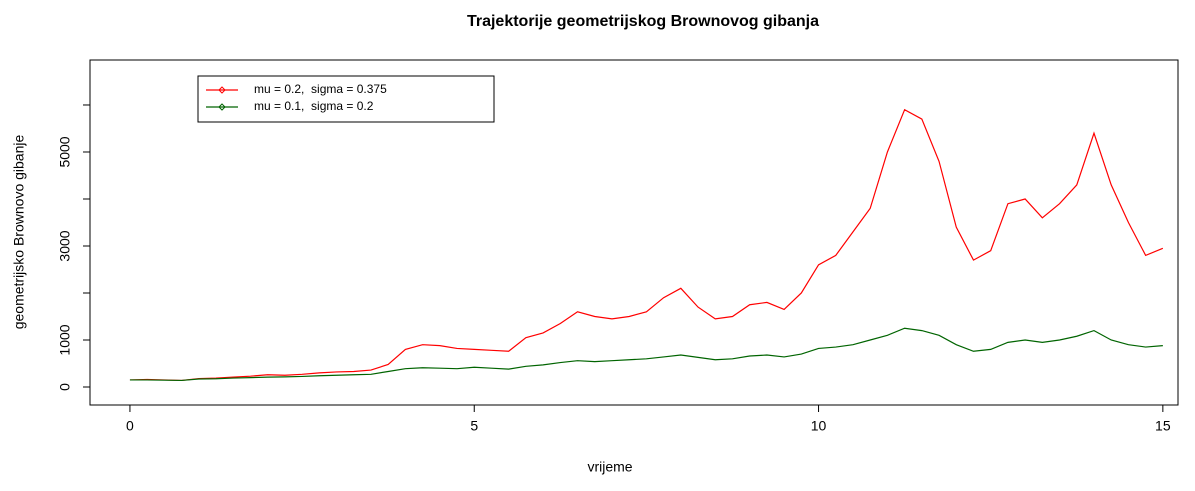 The width and height of the screenshot is (1195, 491). Describe the element at coordinates (130, 426) in the screenshot. I see `x-tick-label: 0` at that location.